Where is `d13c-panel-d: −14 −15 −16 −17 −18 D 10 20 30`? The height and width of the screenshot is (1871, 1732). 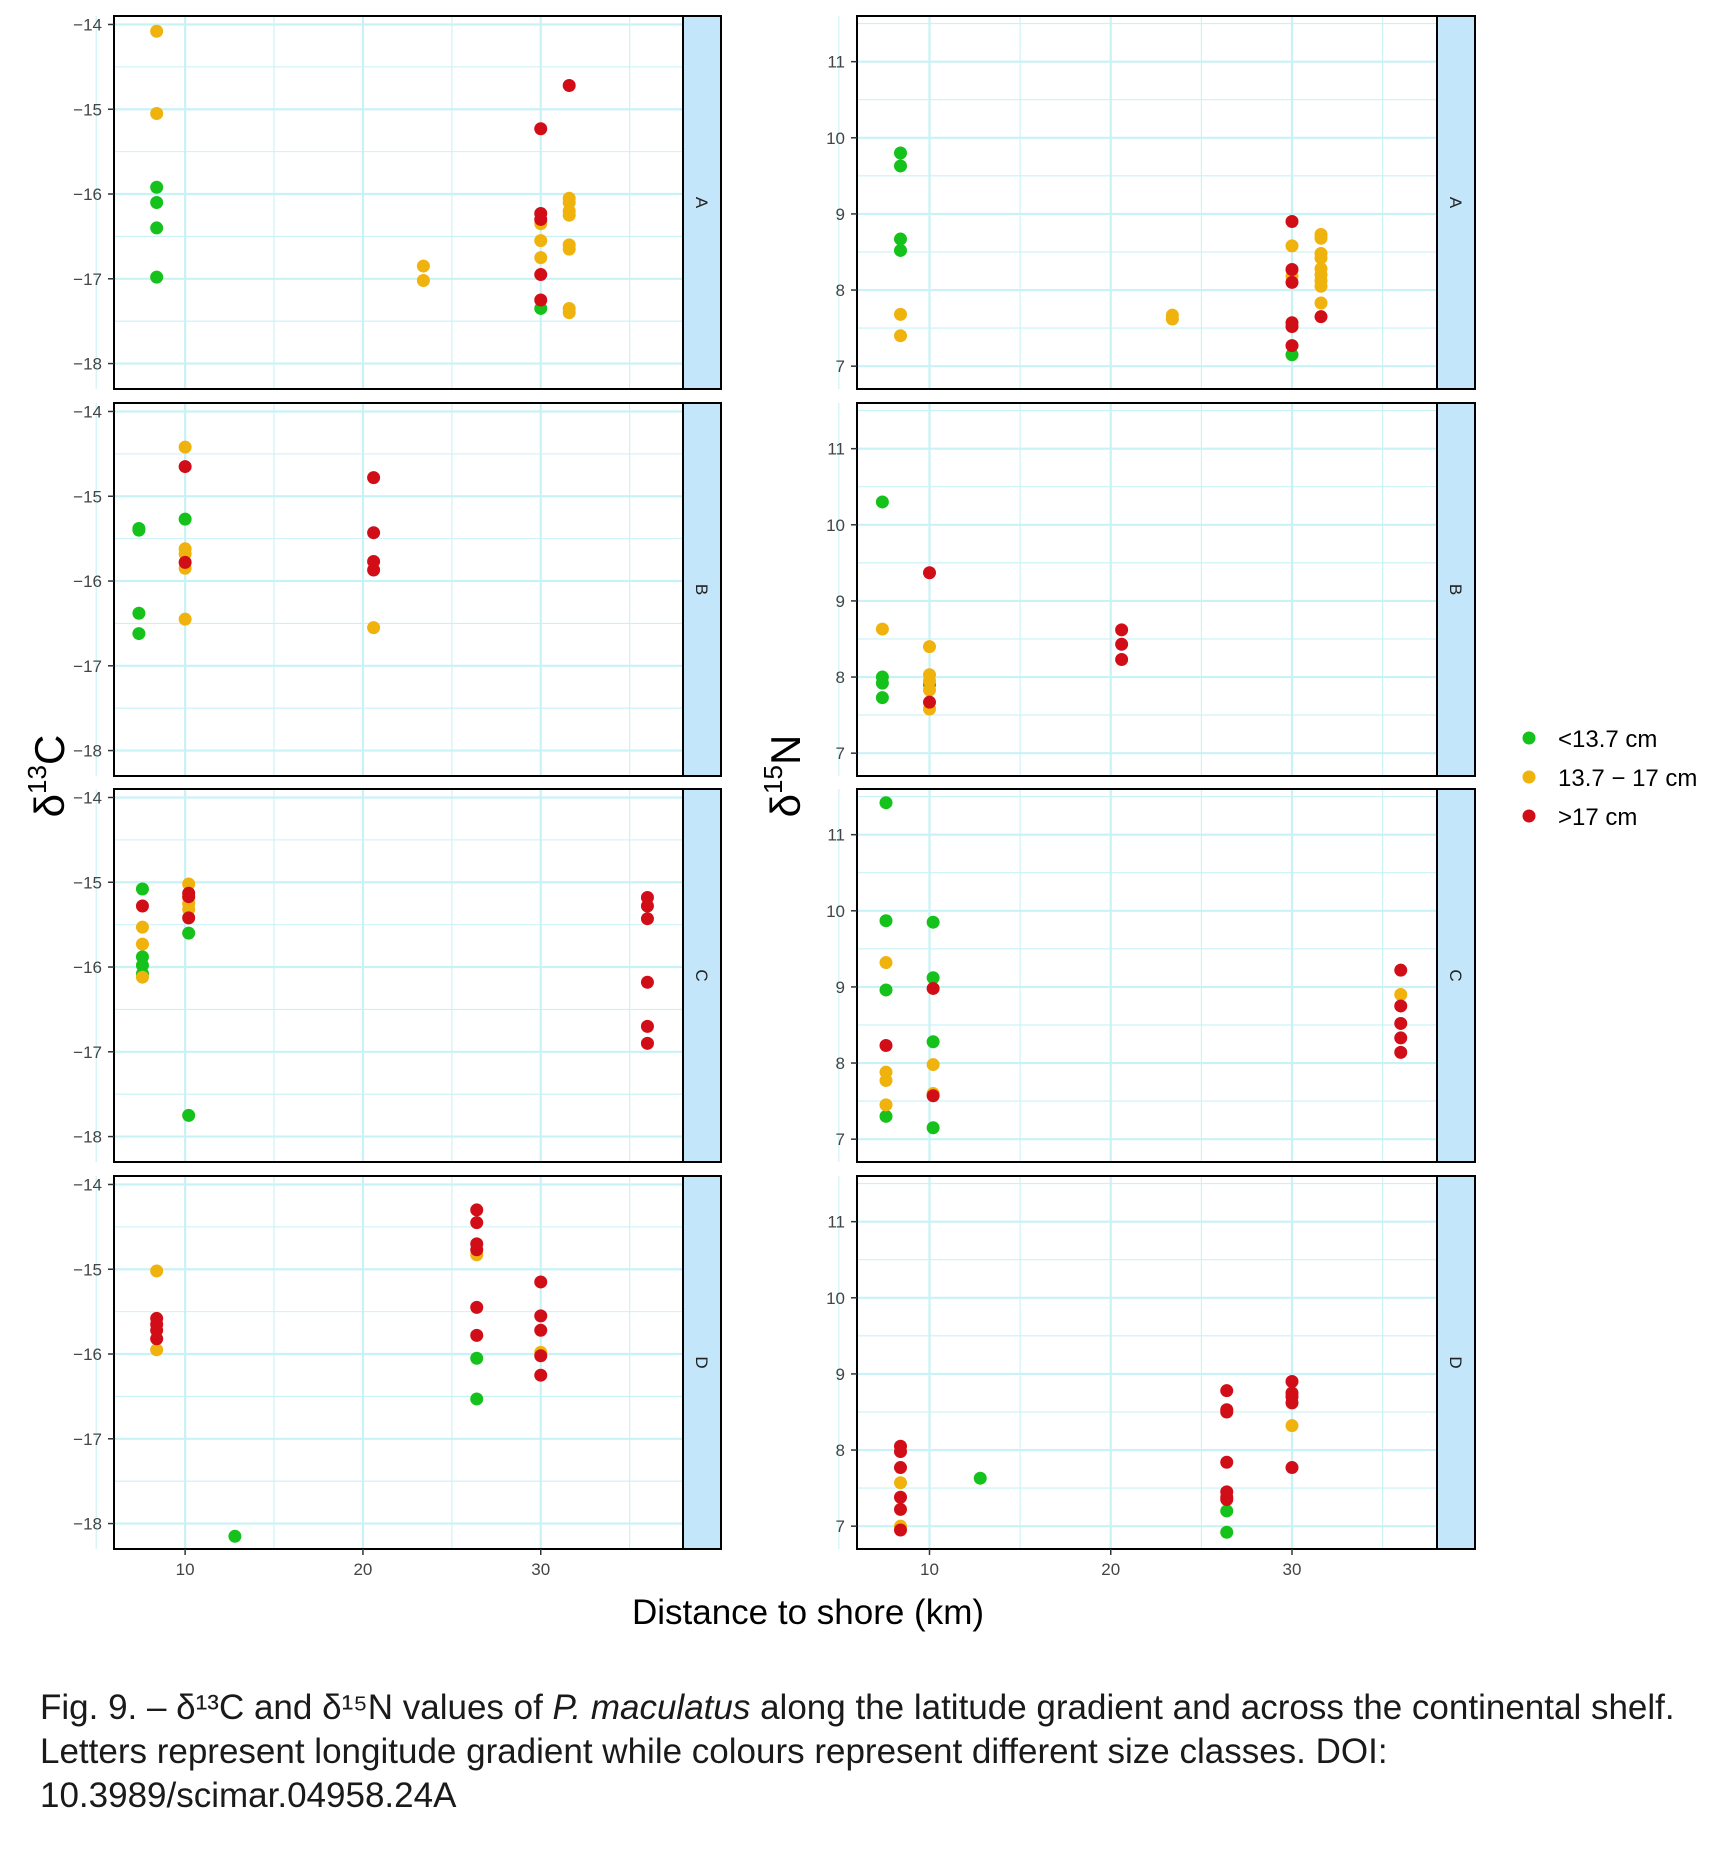 d13c-panel-d: −14 −15 −16 −17 −18 D 10 20 30 is located at coordinates (397, 1377).